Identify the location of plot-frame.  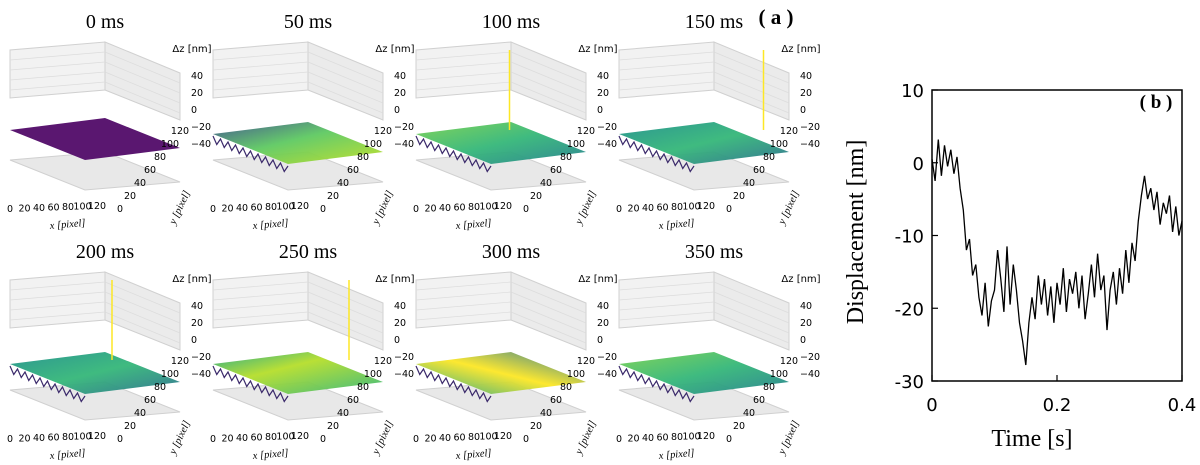
(1057, 235).